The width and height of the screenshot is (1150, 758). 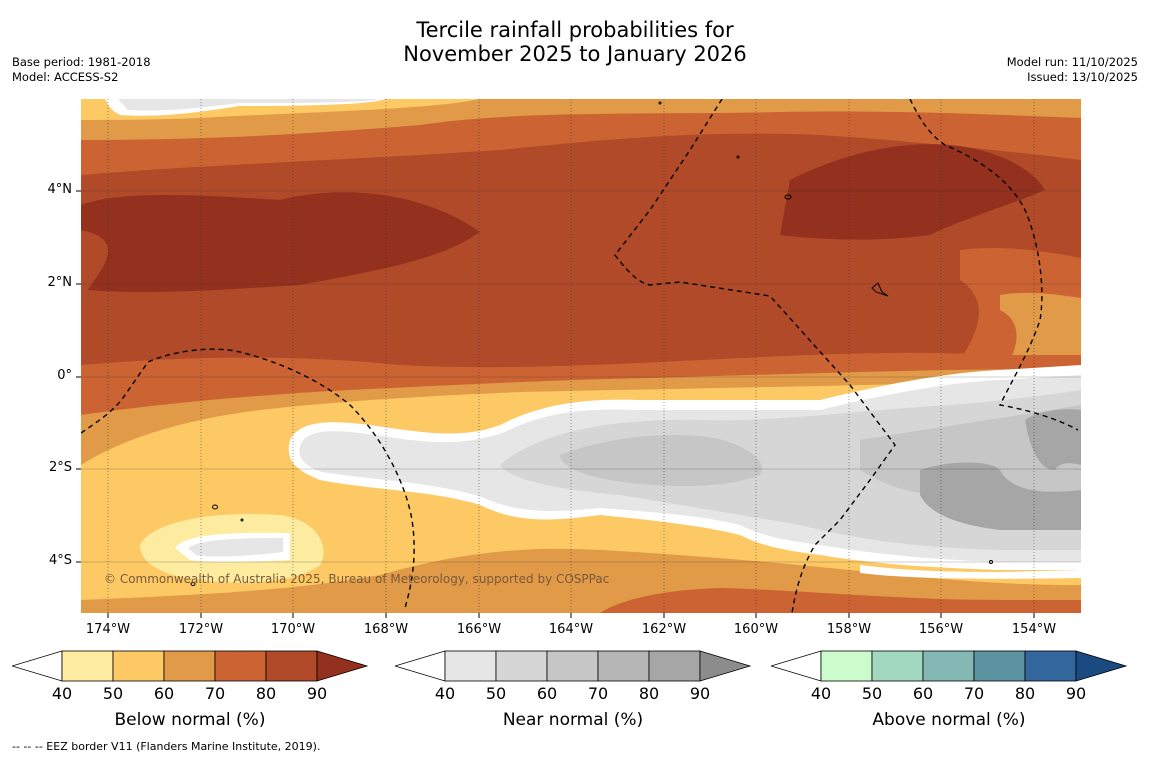 What do you see at coordinates (342, 666) in the screenshot?
I see `cb-below-max-triangle` at bounding box center [342, 666].